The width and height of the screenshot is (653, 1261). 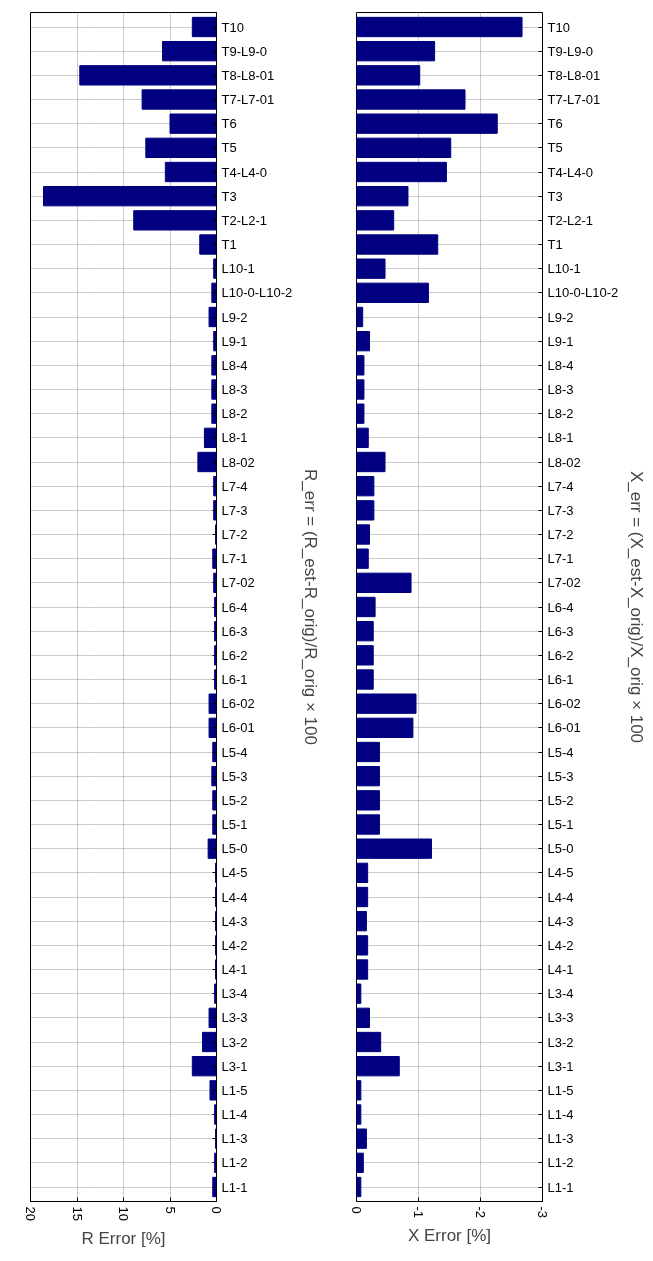 What do you see at coordinates (570, 172) in the screenshot?
I see `y-tick-label: T4-L4-0` at bounding box center [570, 172].